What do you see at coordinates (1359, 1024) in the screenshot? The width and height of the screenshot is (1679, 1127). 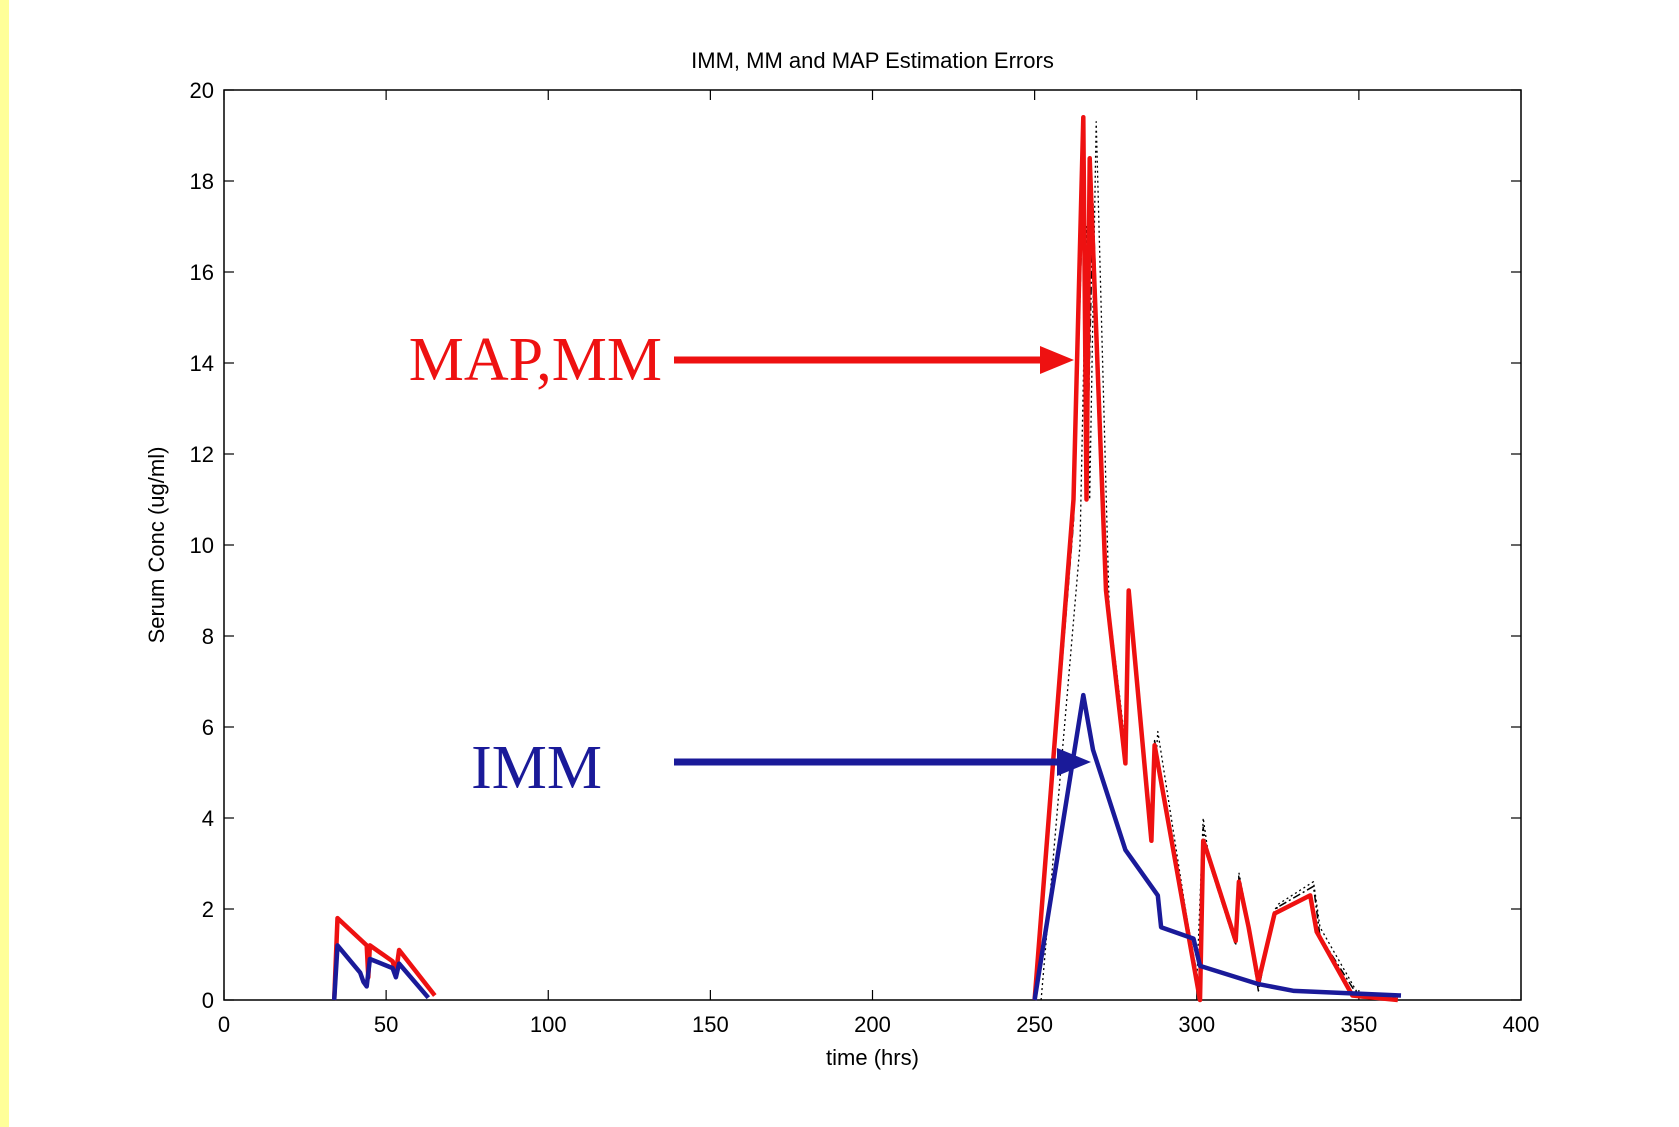 I see `x-tick-label: 350` at bounding box center [1359, 1024].